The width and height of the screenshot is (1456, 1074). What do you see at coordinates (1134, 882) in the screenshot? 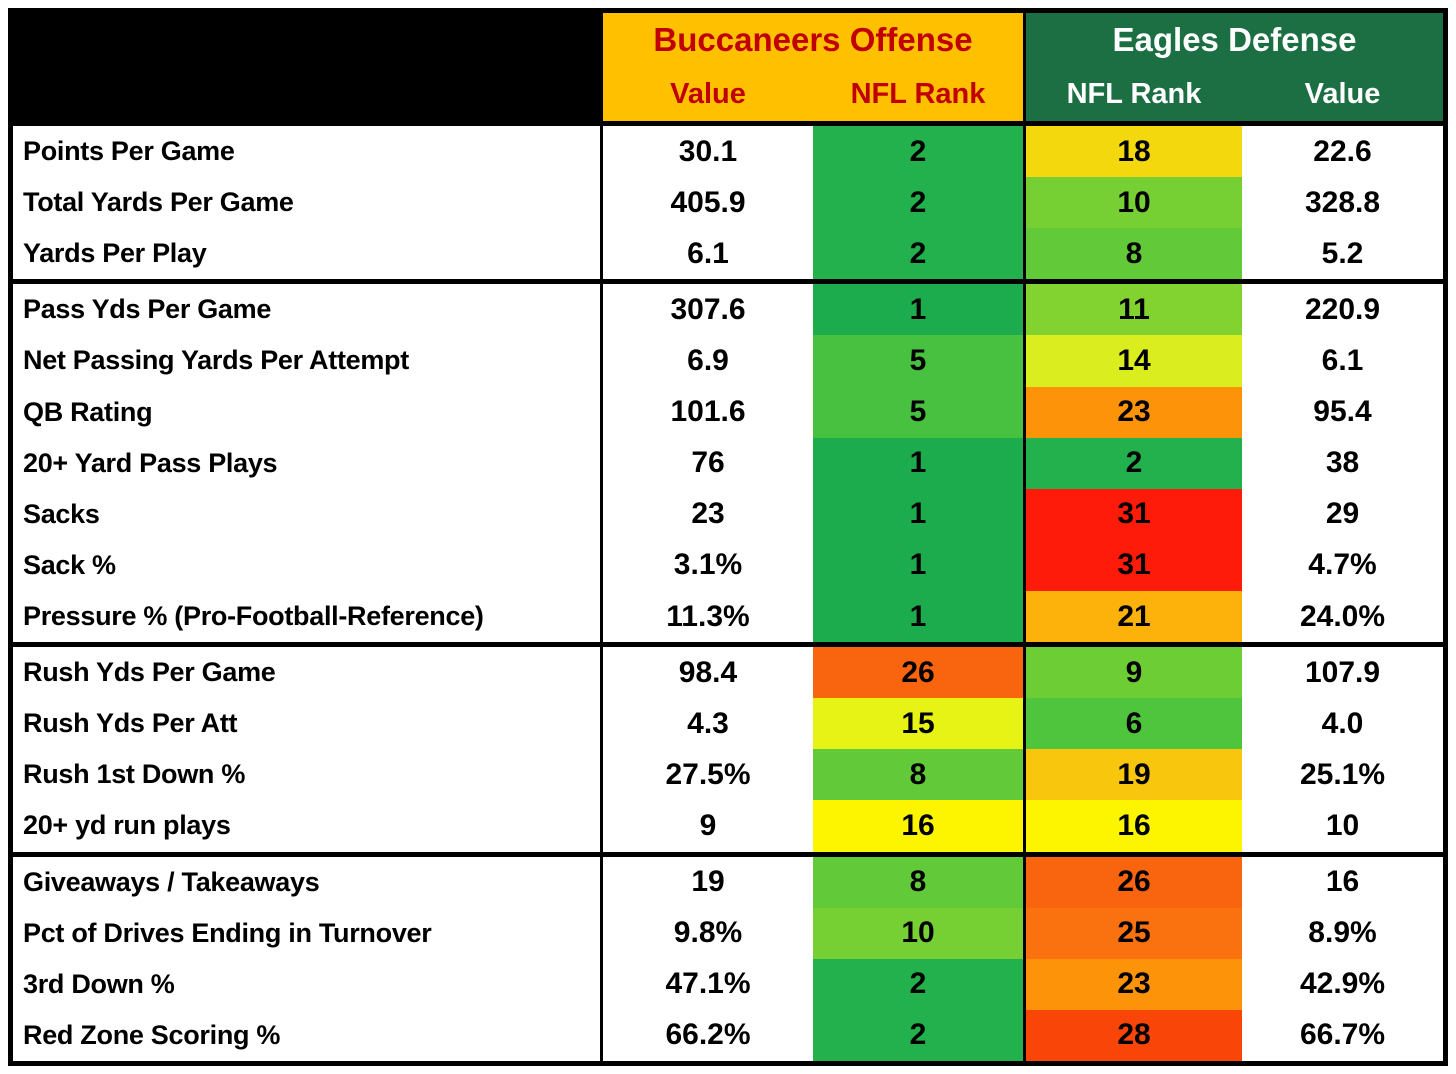
I see `defense-rank: 26` at bounding box center [1134, 882].